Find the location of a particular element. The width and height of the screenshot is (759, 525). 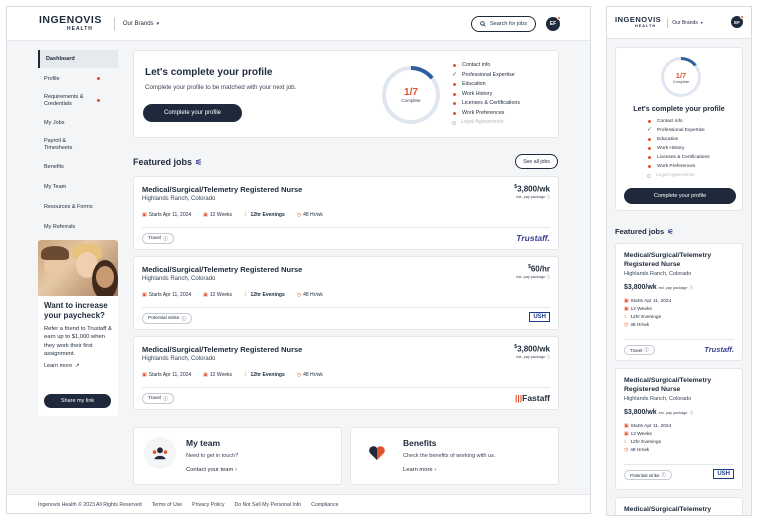

footer-link-do-not-sell: Do Not Sell My Personal Info is located at coordinates (268, 505).